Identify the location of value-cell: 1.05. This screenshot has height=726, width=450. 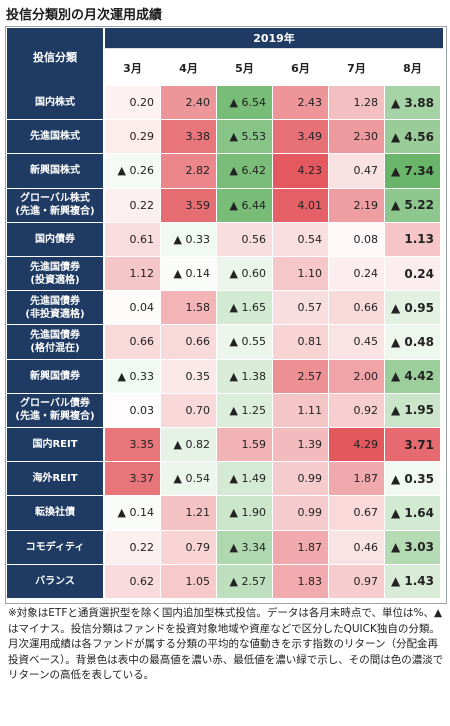
(189, 581).